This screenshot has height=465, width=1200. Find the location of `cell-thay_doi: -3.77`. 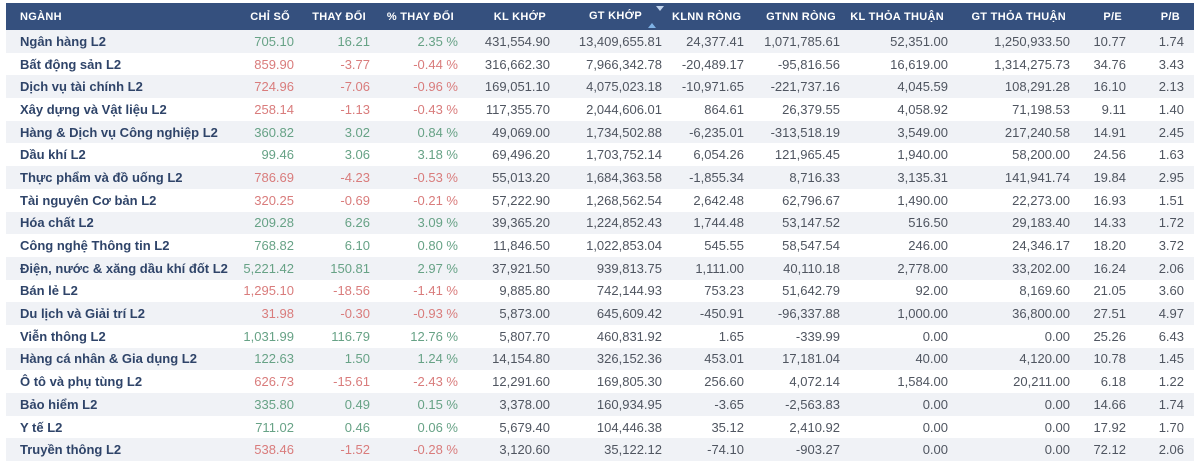

cell-thay_doi: -3.77 is located at coordinates (355, 64).